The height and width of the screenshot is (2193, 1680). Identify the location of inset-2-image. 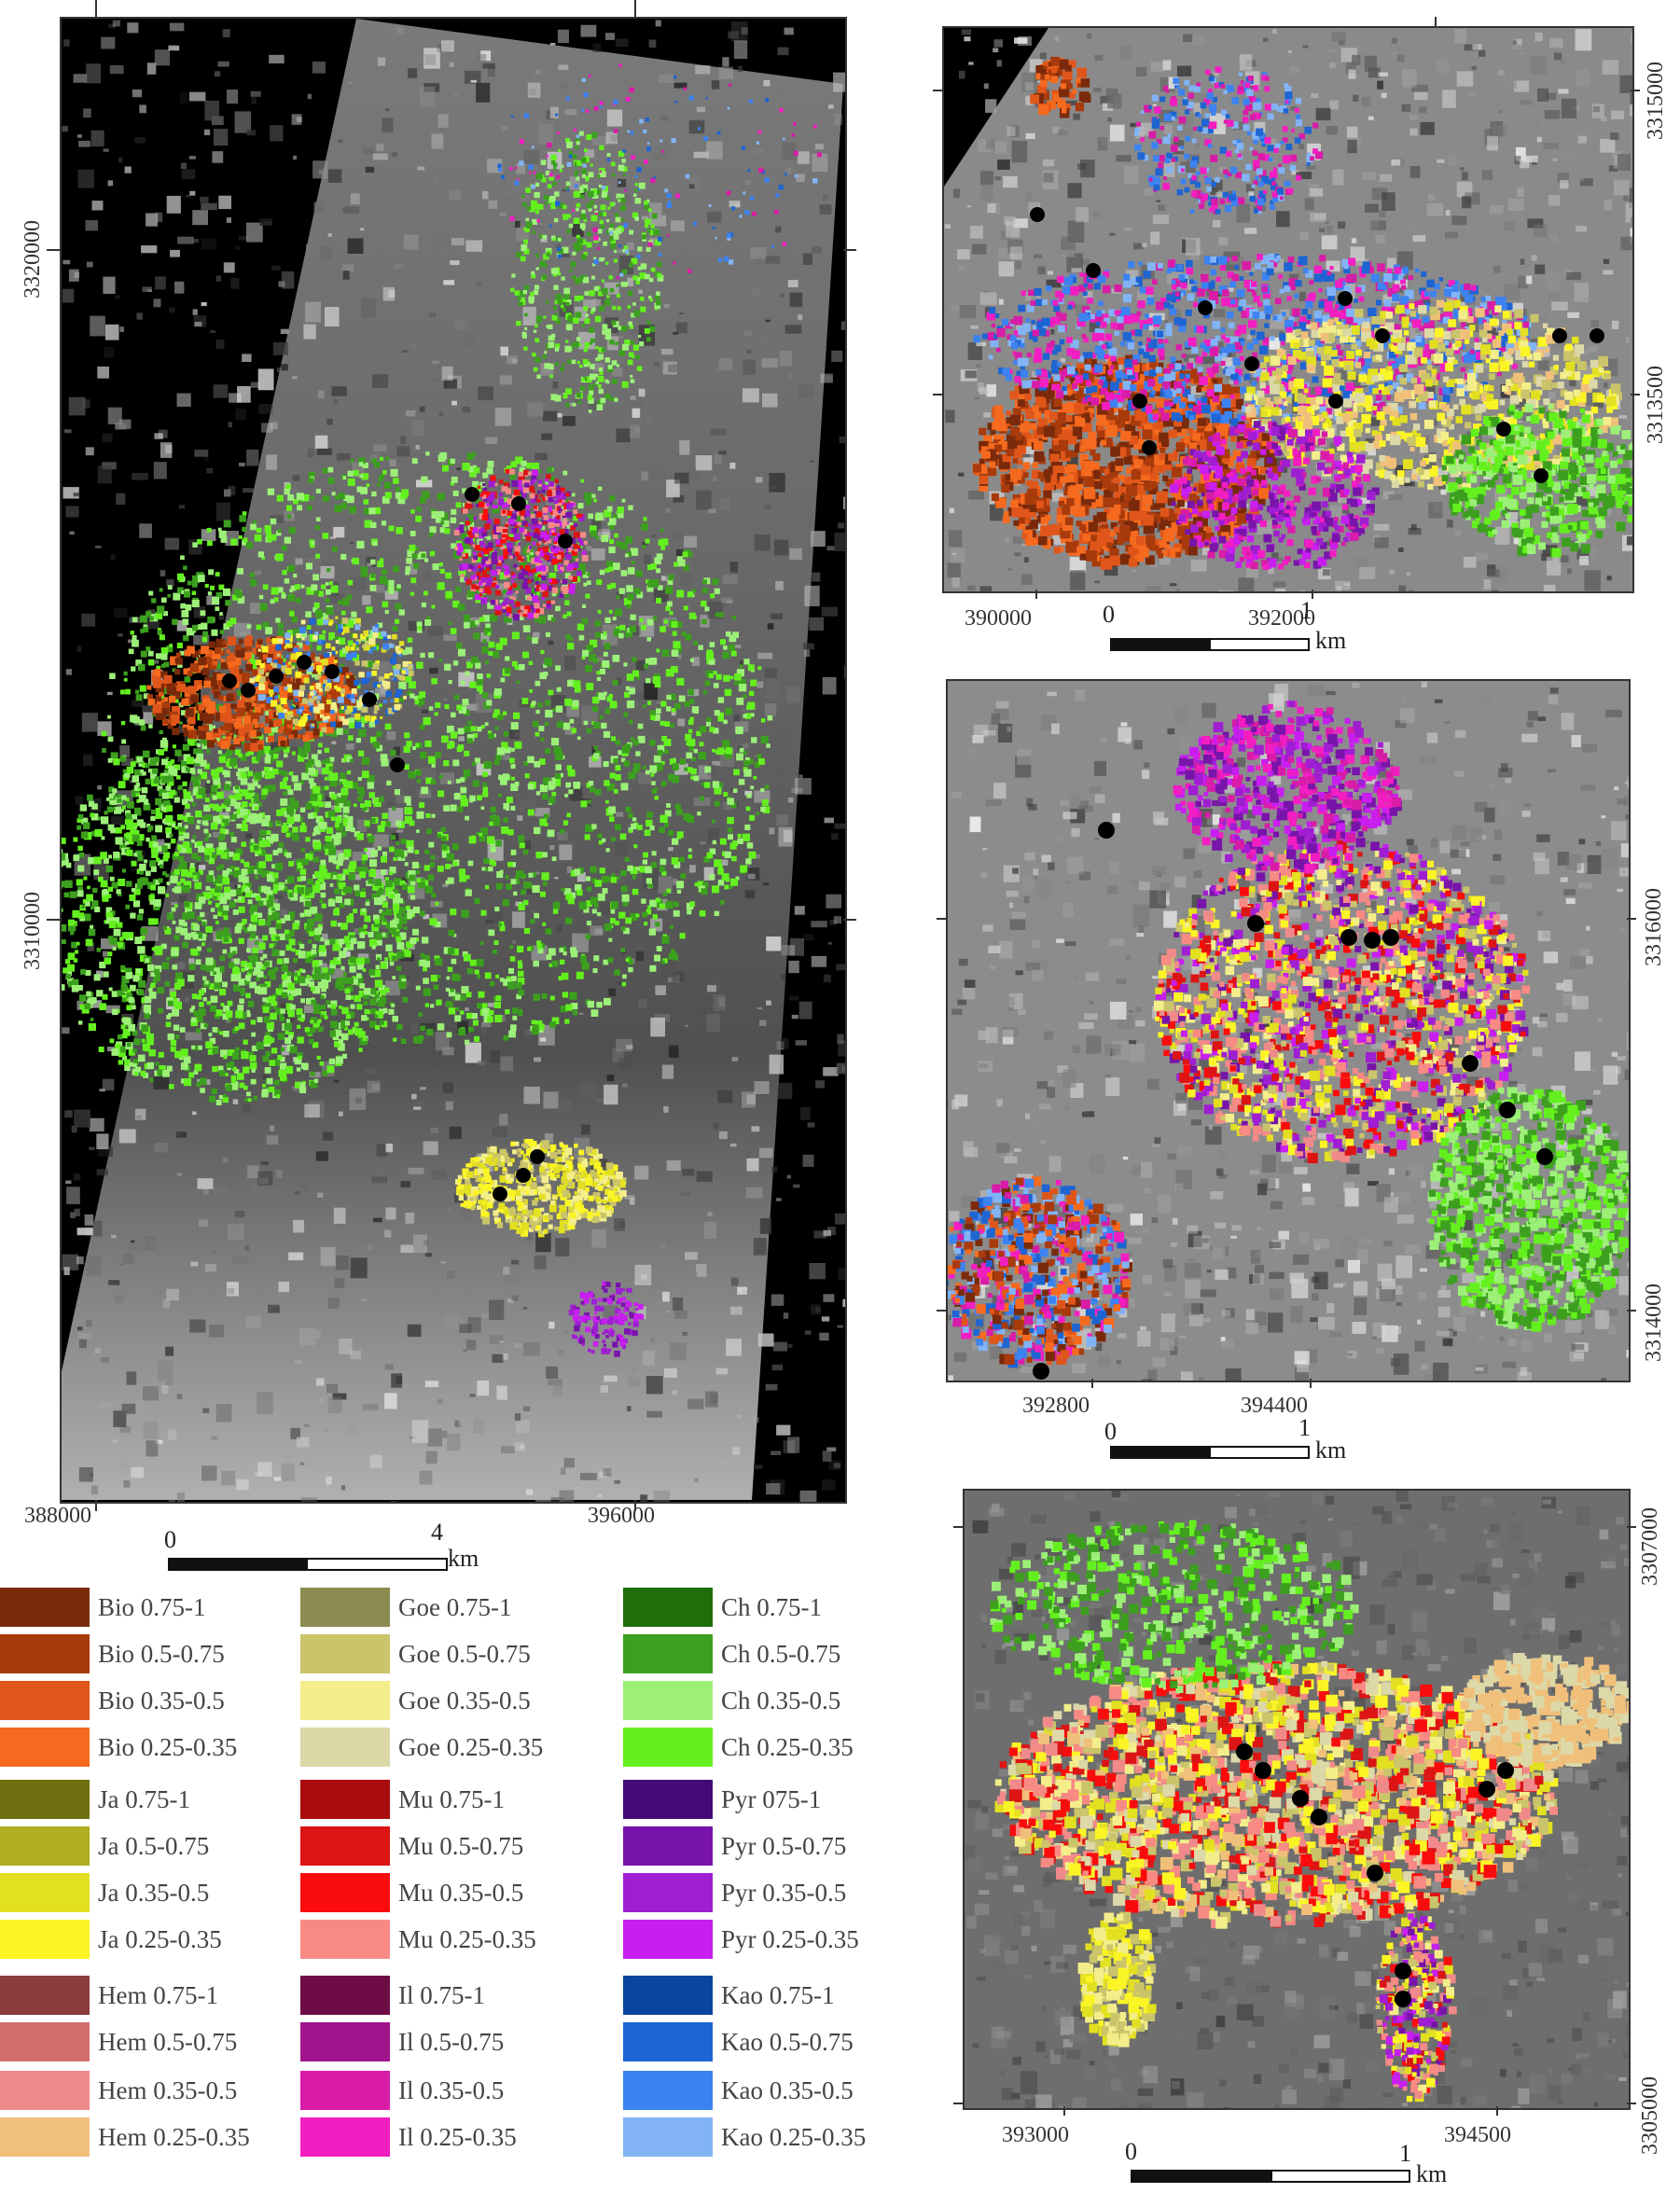
(1288, 1031).